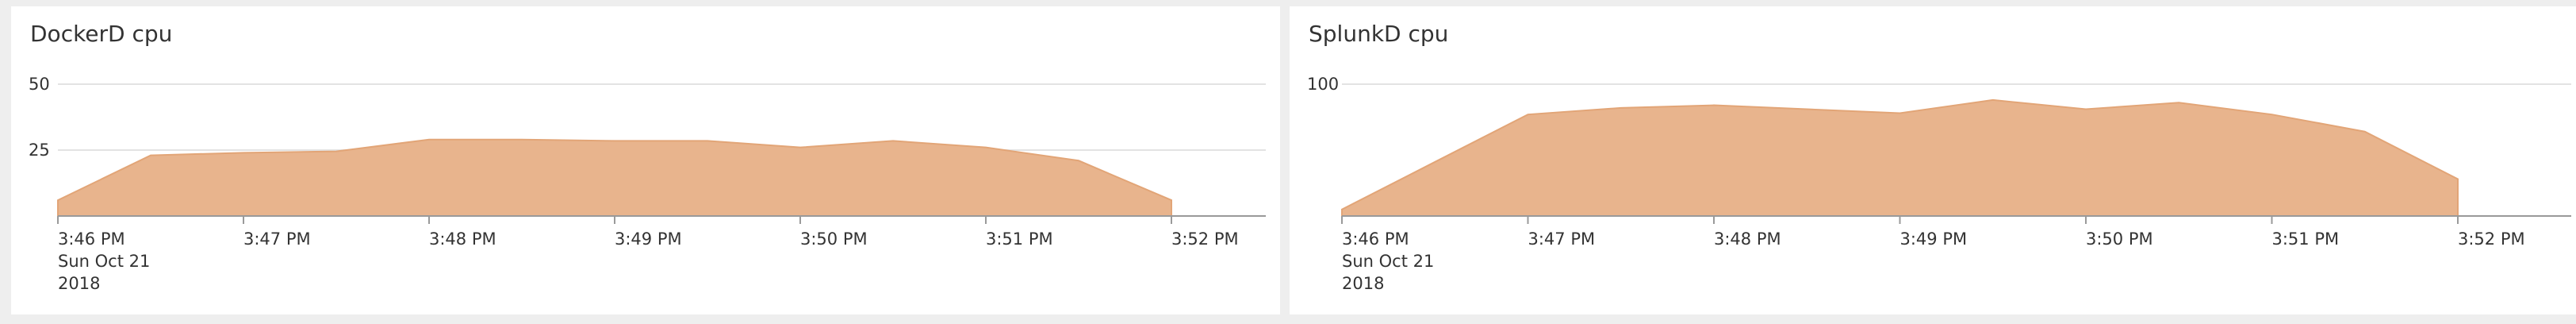 This screenshot has height=324, width=2576. Describe the element at coordinates (101, 34) in the screenshot. I see `panel-title: DockerD cpu` at that location.